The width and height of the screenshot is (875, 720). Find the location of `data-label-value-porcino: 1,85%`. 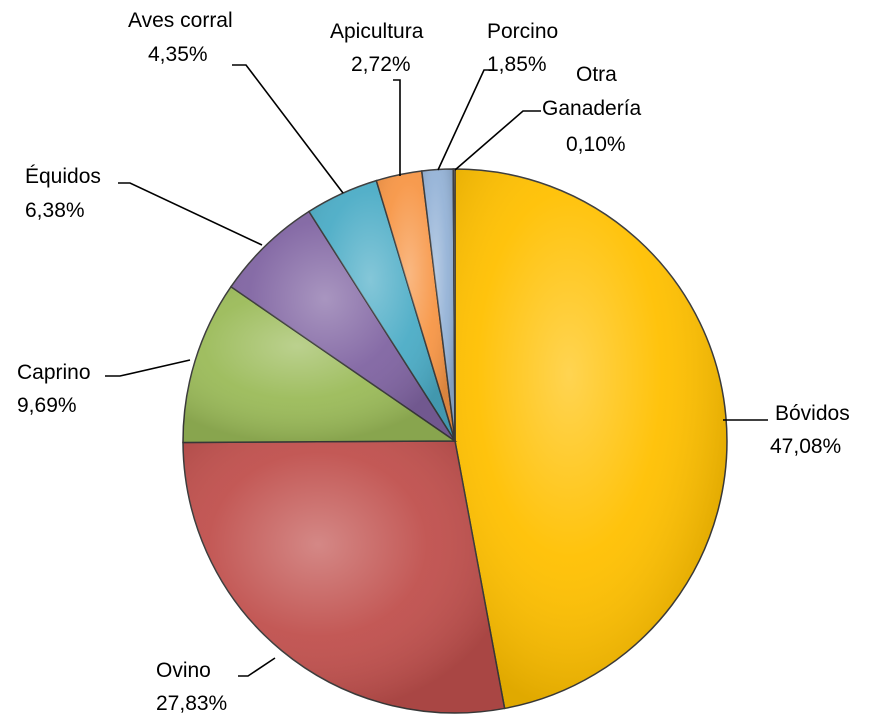

data-label-value-porcino: 1,85% is located at coordinates (517, 64).